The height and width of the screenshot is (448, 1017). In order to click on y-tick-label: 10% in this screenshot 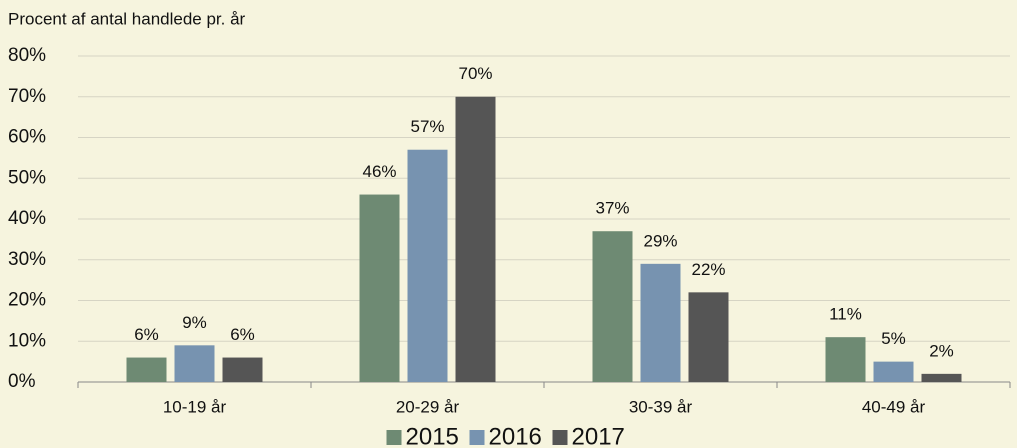, I will do `click(27, 340)`.